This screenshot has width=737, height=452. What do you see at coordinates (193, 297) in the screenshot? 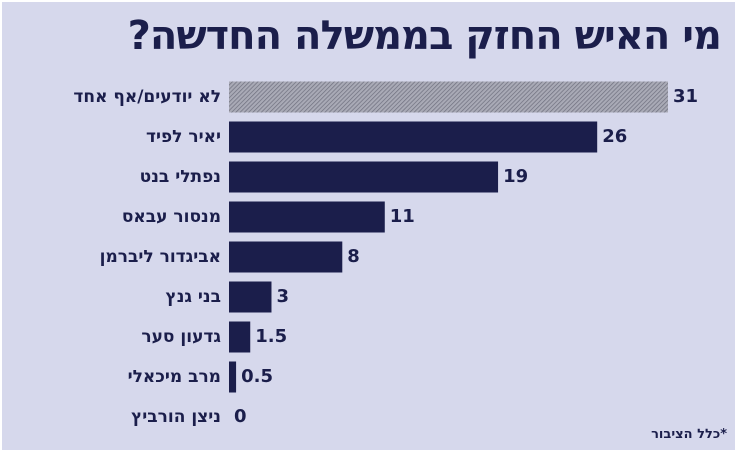
I see `category-label: בני גנץ` at bounding box center [193, 297].